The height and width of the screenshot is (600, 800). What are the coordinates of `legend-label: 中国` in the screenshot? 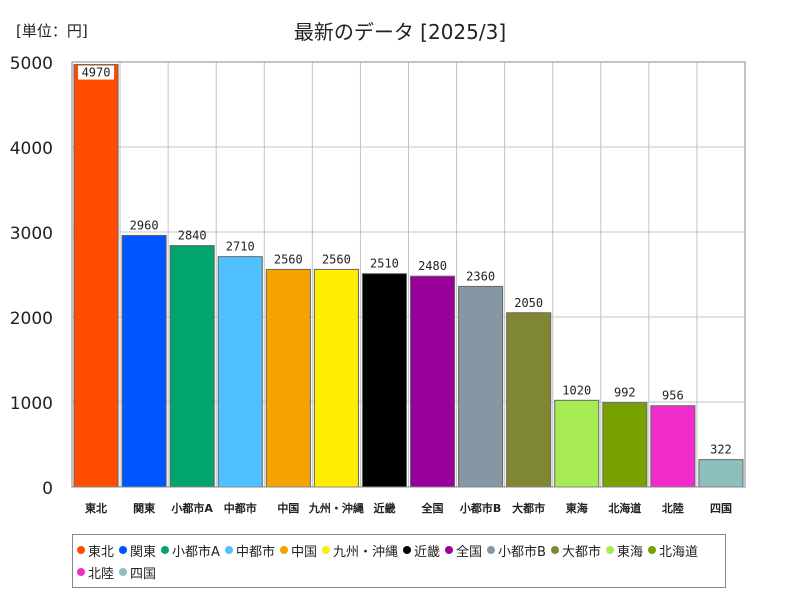 It's located at (303, 552).